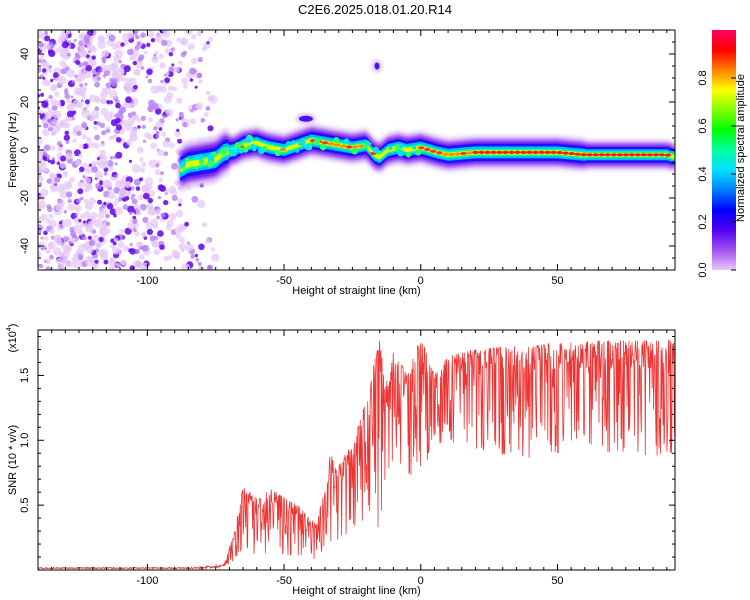 The image size is (750, 600). Describe the element at coordinates (13, 150) in the screenshot. I see `spectrogram-y-axis-title: Frequency (Hz)` at that location.